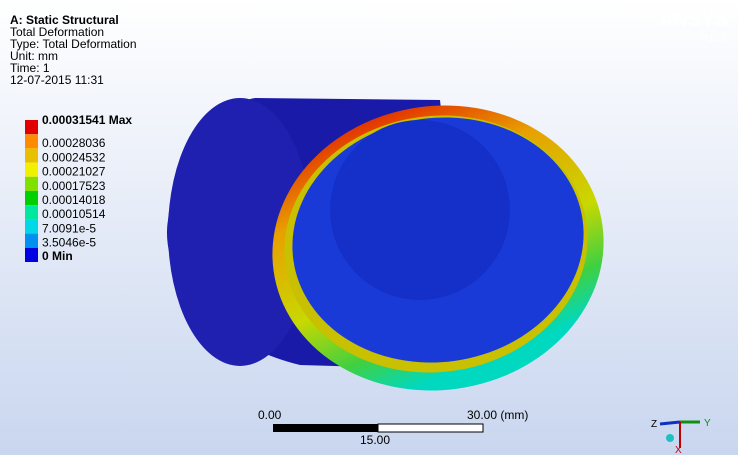  What do you see at coordinates (57, 80) in the screenshot?
I see `header-line: 12-07-2015 11:31` at bounding box center [57, 80].